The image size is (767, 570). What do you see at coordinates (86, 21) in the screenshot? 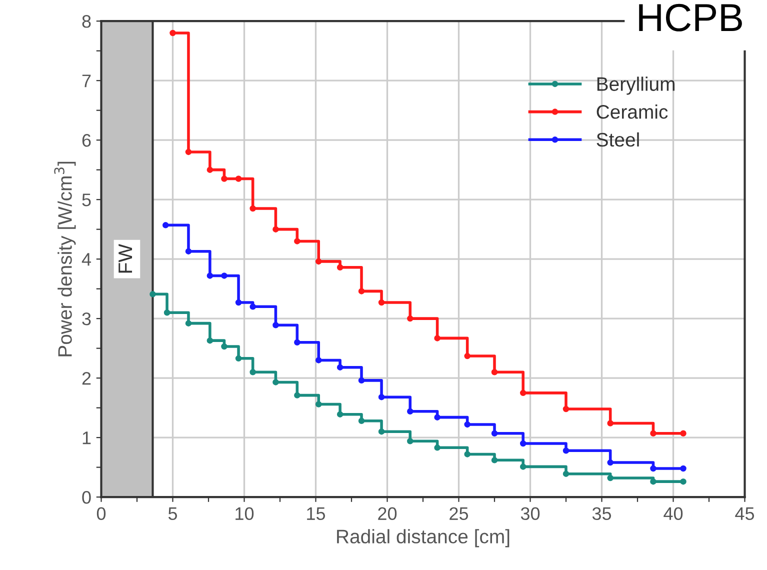
I see `y-tick-label: 8` at bounding box center [86, 21].